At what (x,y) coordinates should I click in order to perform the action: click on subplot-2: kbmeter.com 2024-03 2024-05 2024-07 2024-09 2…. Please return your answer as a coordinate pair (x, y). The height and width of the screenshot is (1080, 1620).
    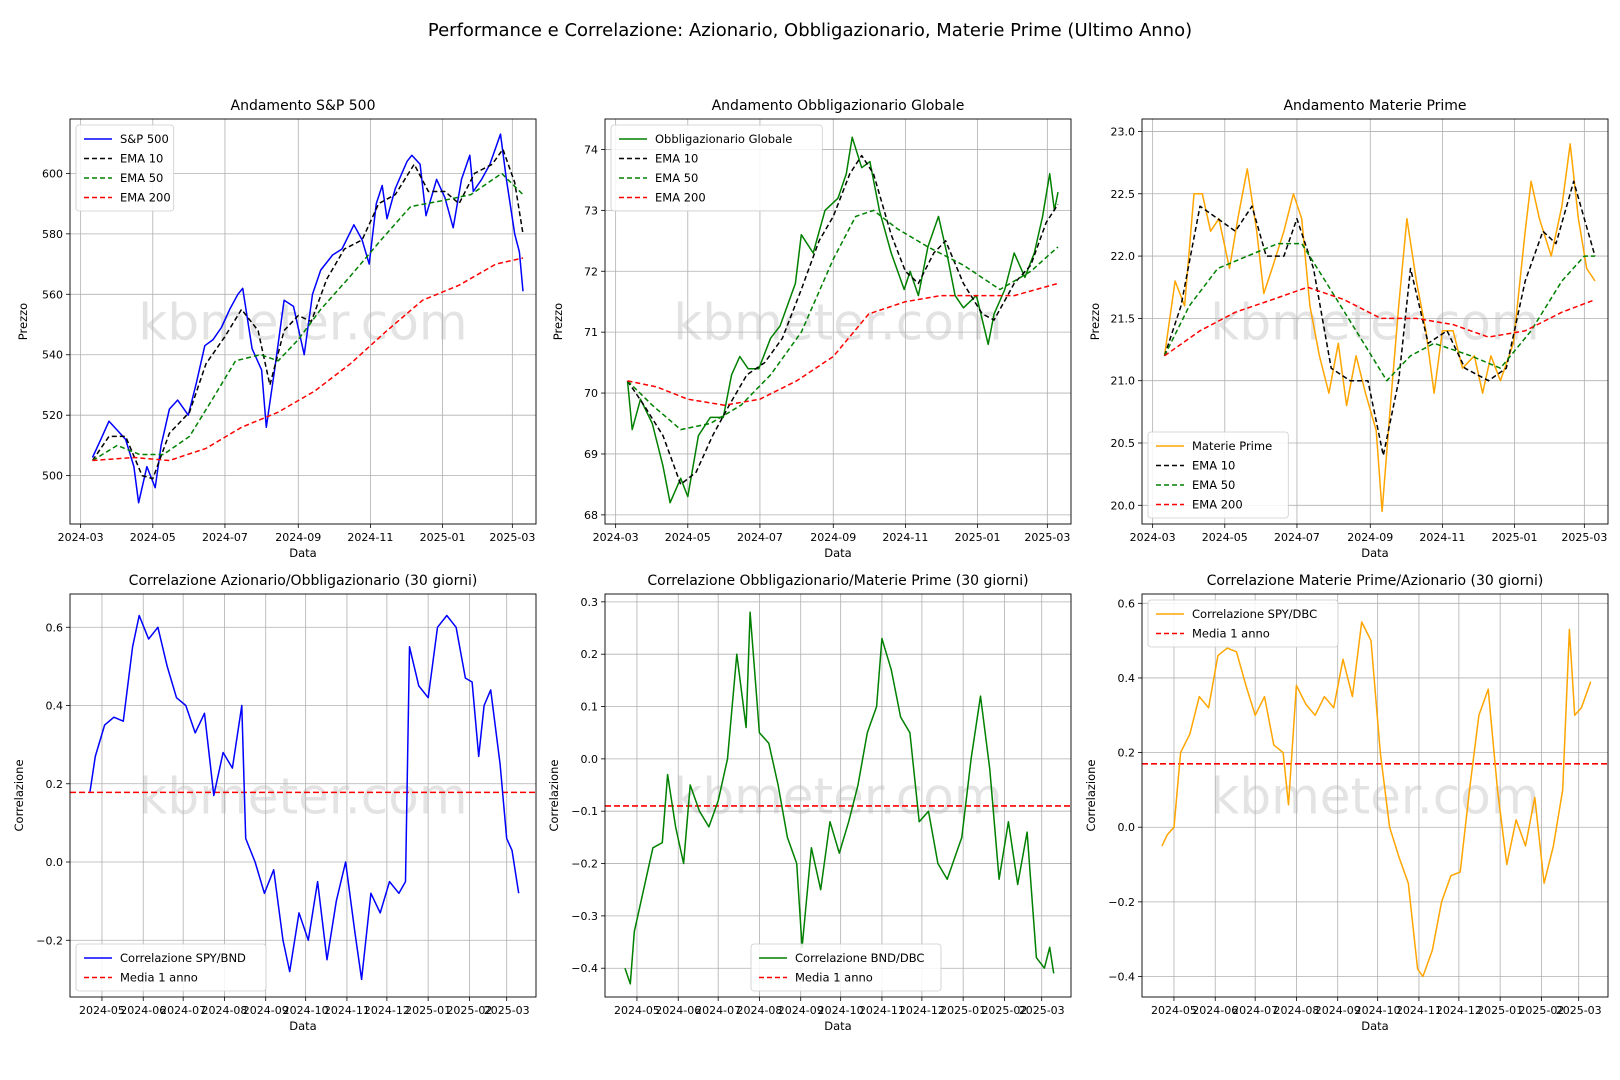
    Looking at the image, I should click on (811, 329).